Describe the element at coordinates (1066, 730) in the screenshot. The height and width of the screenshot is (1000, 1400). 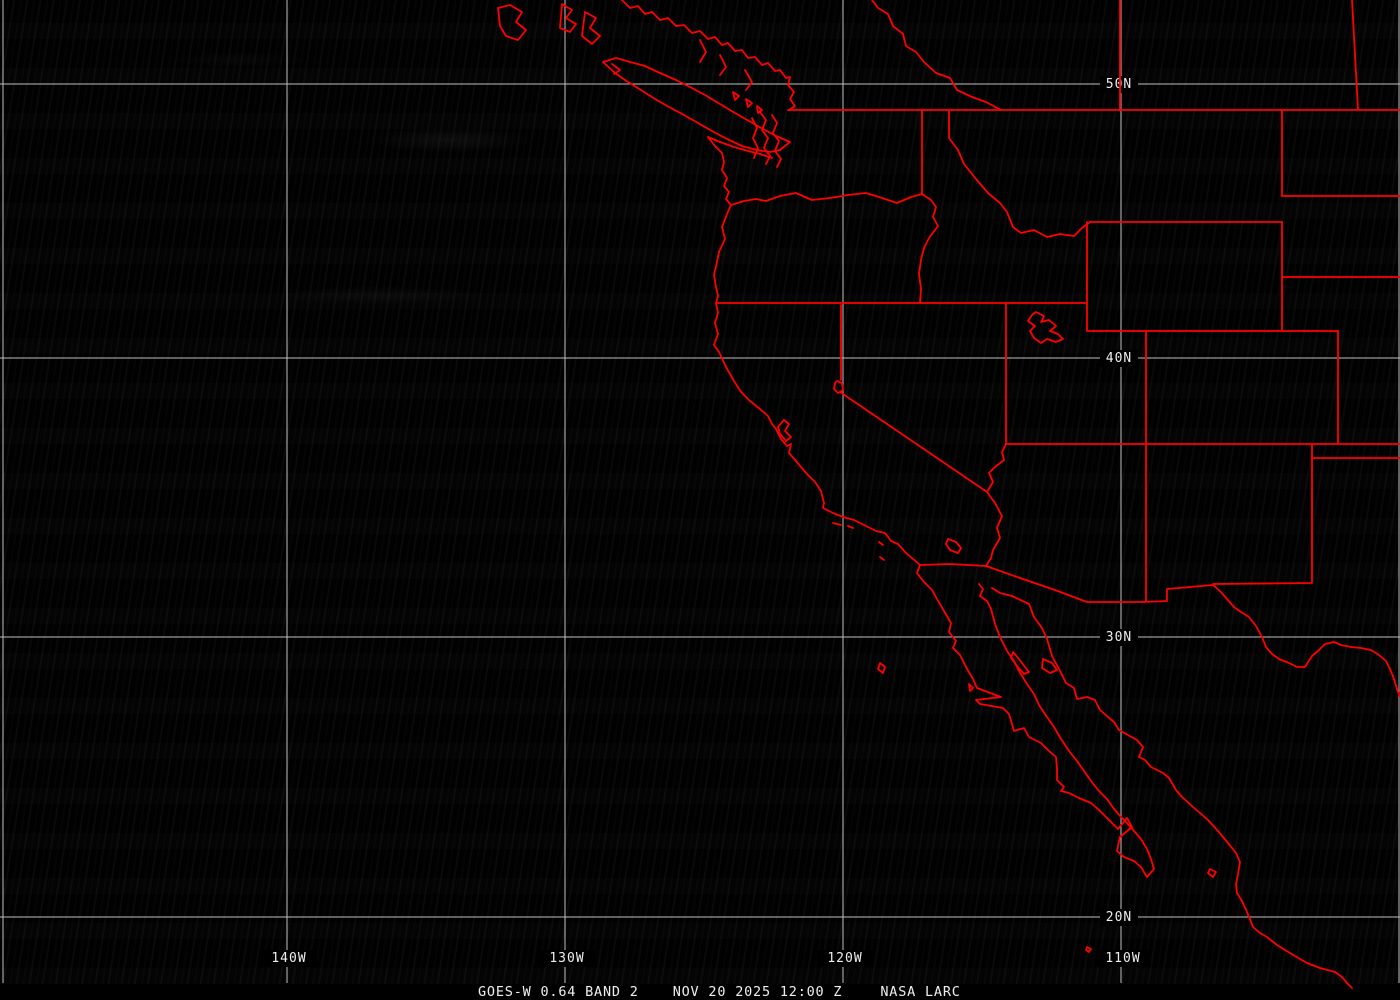
I see `baja-california-gulf-coast` at that location.